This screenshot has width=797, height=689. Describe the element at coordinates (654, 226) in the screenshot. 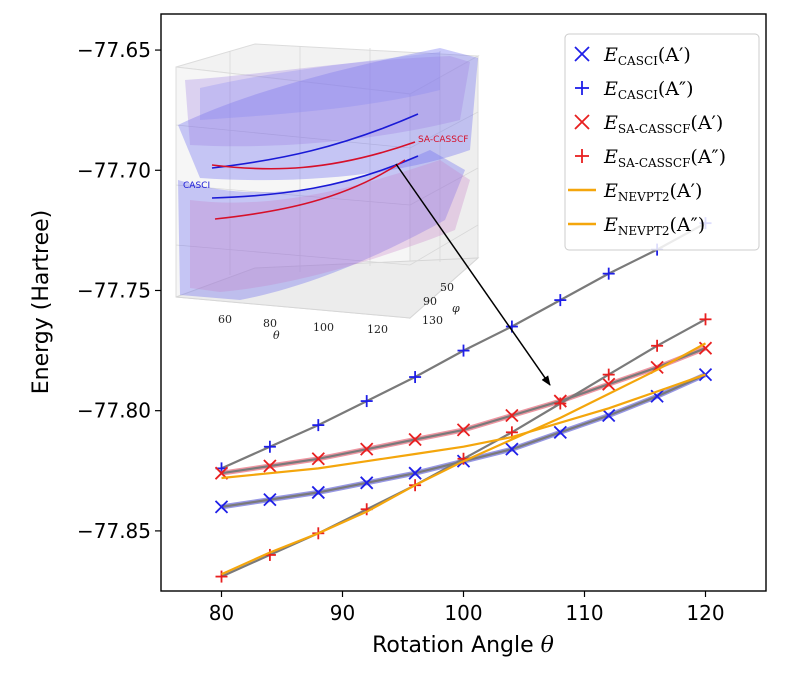

I see `legend-label-5: ENEVPT2(A″)` at that location.